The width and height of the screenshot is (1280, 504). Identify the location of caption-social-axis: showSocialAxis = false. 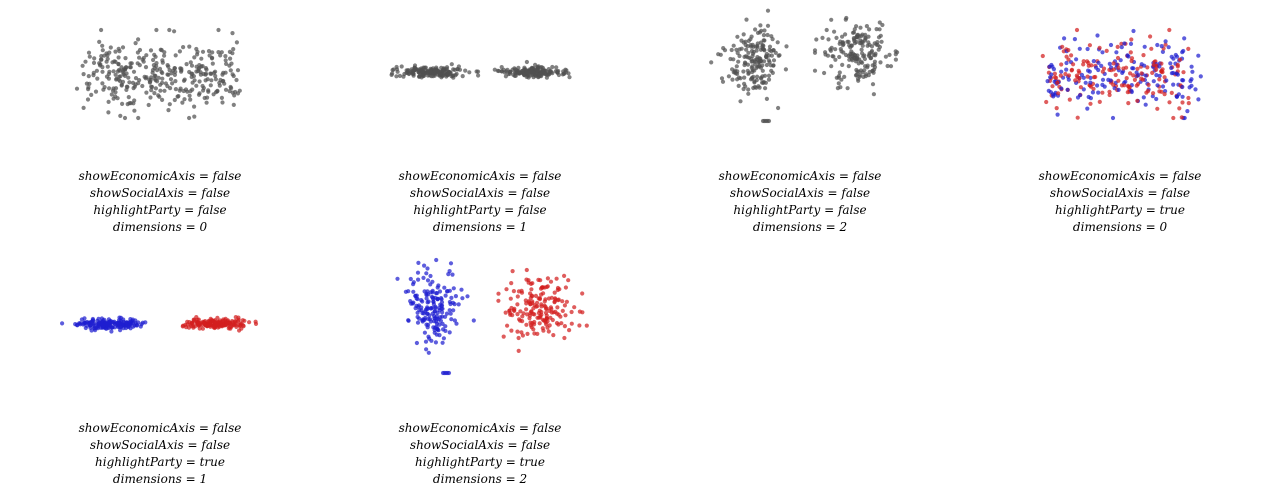
(160, 193).